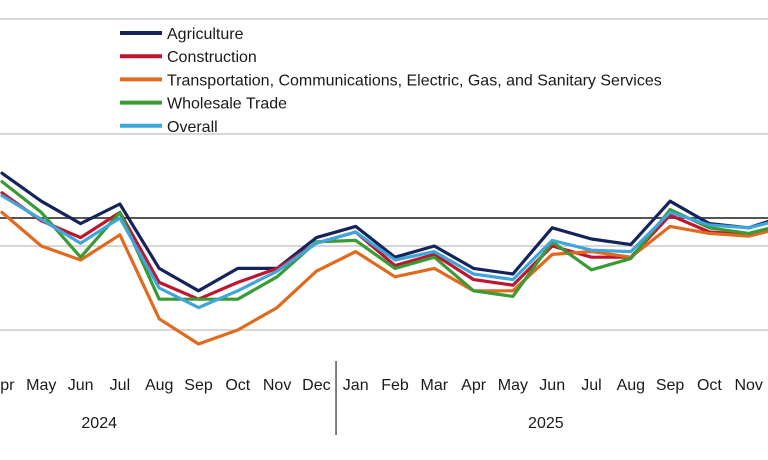  I want to click on legend-item: Wholesale Trade, so click(203, 104).